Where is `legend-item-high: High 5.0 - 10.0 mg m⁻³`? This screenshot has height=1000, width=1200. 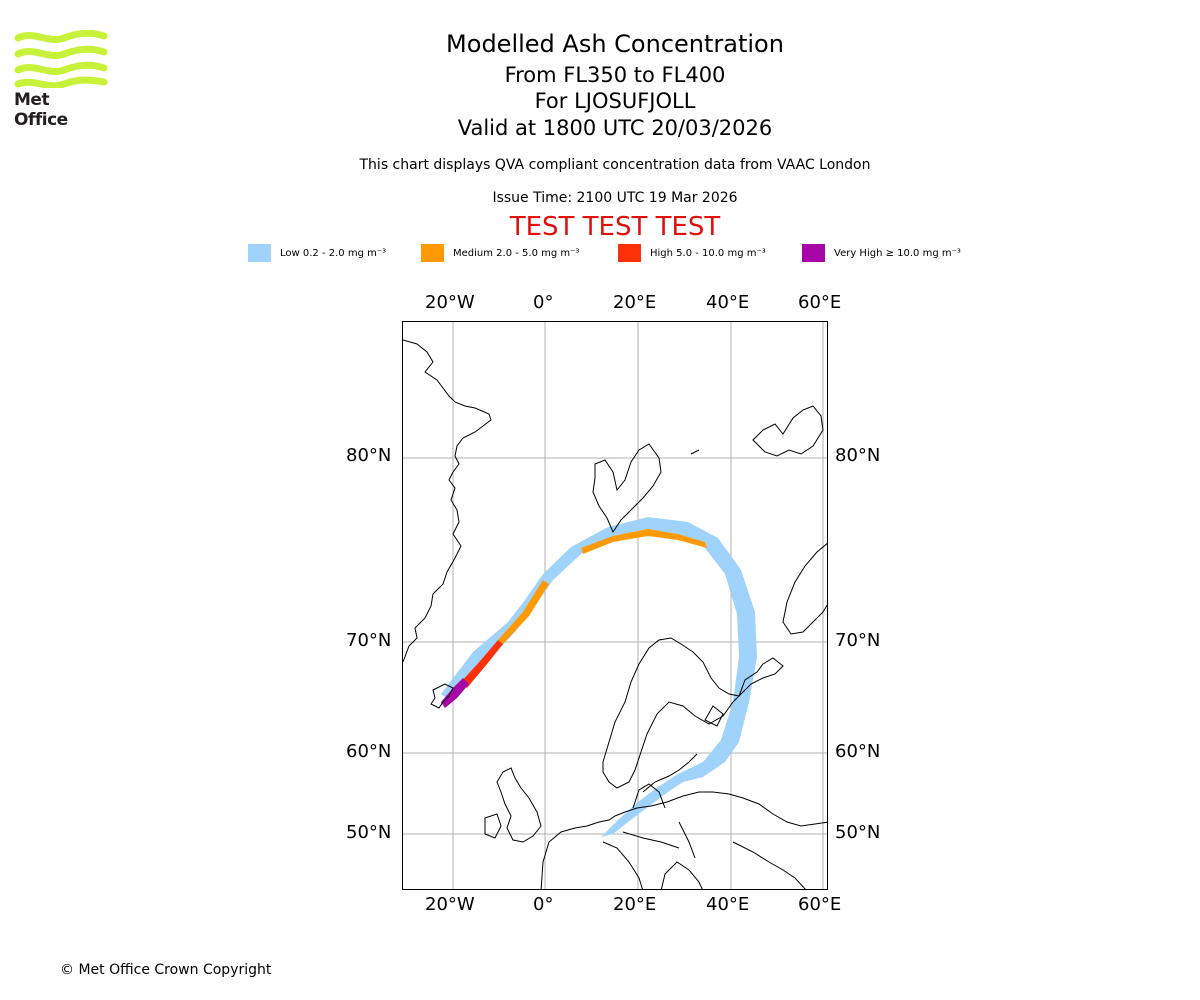 legend-item-high: High 5.0 - 10.0 mg m⁻³ is located at coordinates (692, 253).